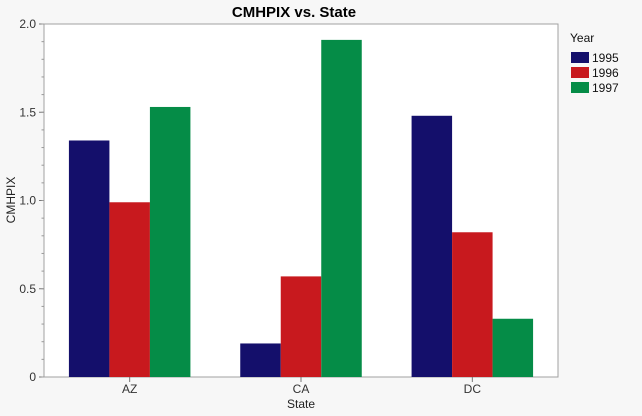 The width and height of the screenshot is (642, 416). I want to click on bar-az-1997, so click(170, 241).